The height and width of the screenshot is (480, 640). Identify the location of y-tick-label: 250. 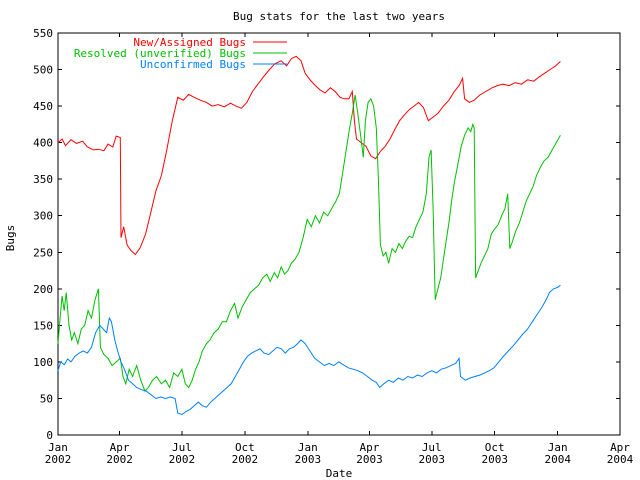
(43, 252).